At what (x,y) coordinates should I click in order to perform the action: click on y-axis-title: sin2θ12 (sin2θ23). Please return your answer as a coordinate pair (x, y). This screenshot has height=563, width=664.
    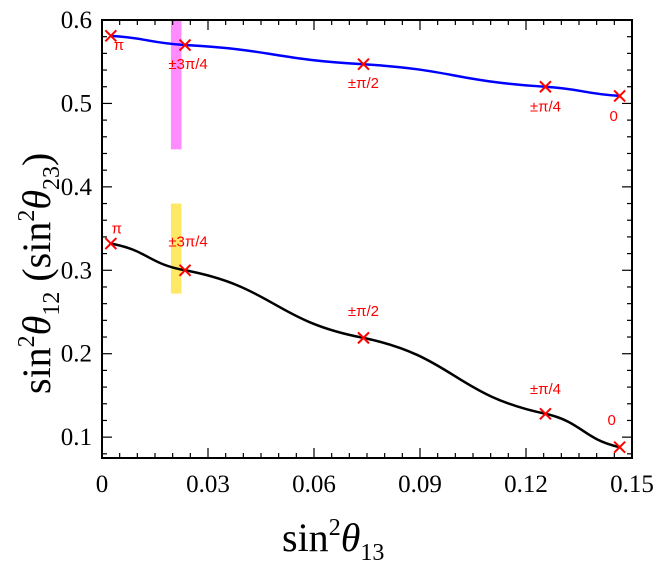
    Looking at the image, I should click on (39, 273).